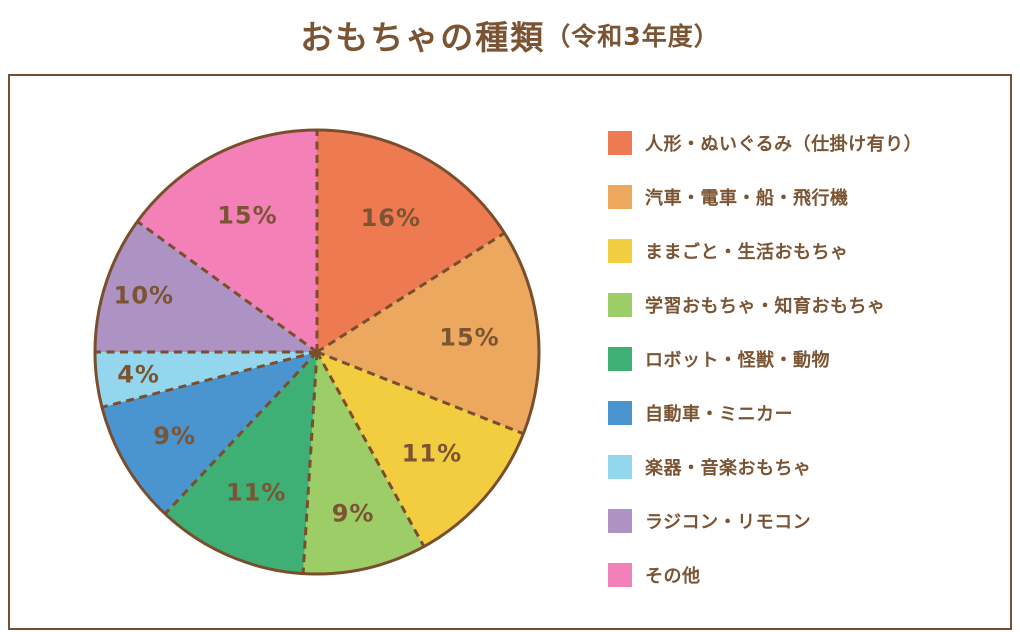 This screenshot has width=1020, height=632. I want to click on legend-item: ラジコン・リモコン, so click(765, 521).